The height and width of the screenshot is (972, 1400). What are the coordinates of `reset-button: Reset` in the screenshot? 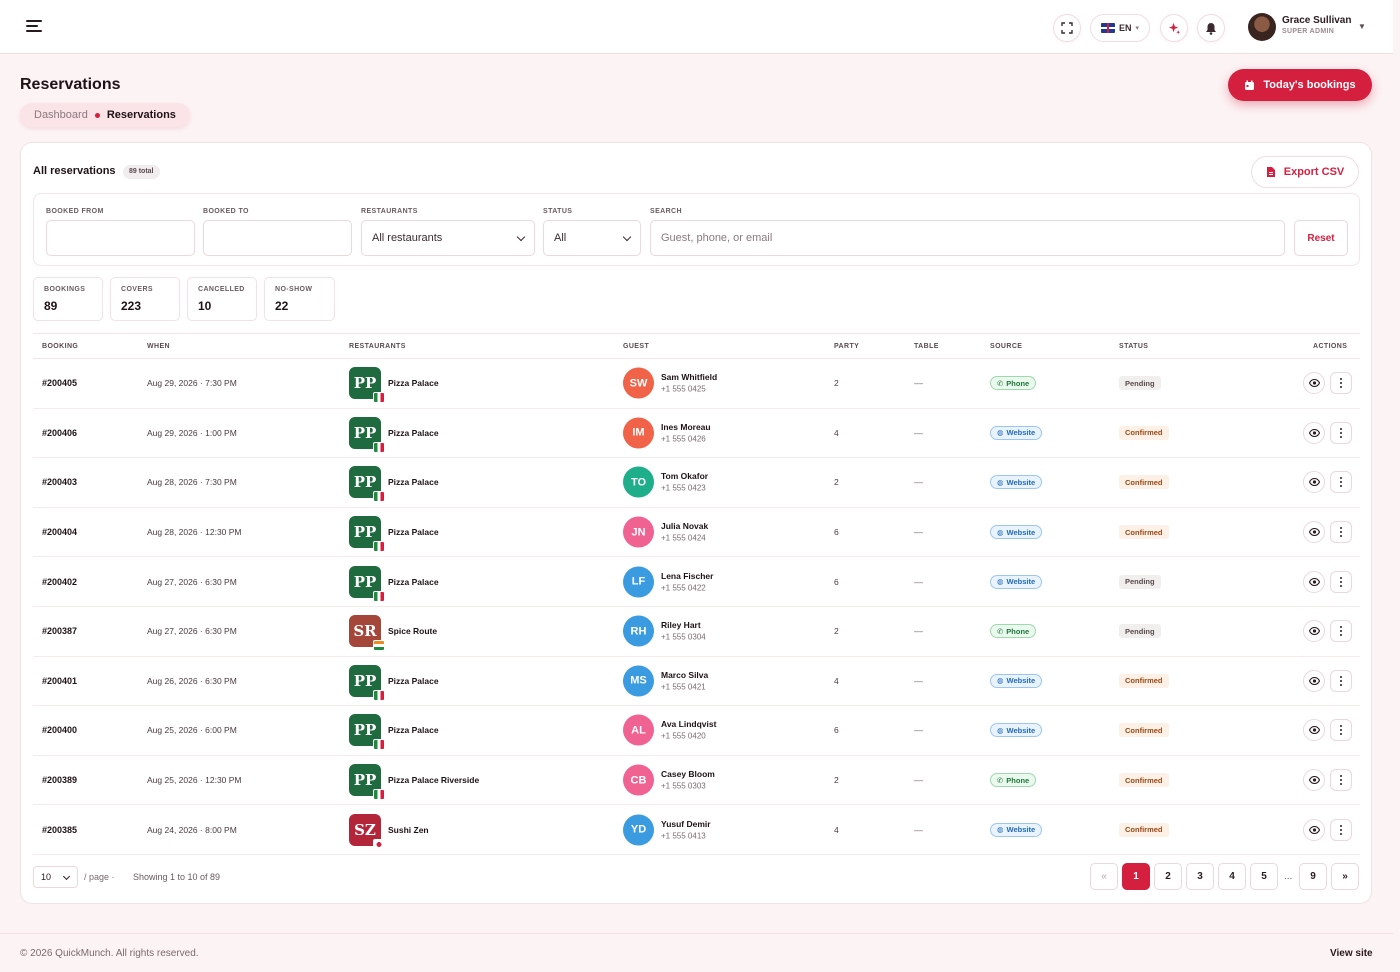 It's located at (1321, 238).